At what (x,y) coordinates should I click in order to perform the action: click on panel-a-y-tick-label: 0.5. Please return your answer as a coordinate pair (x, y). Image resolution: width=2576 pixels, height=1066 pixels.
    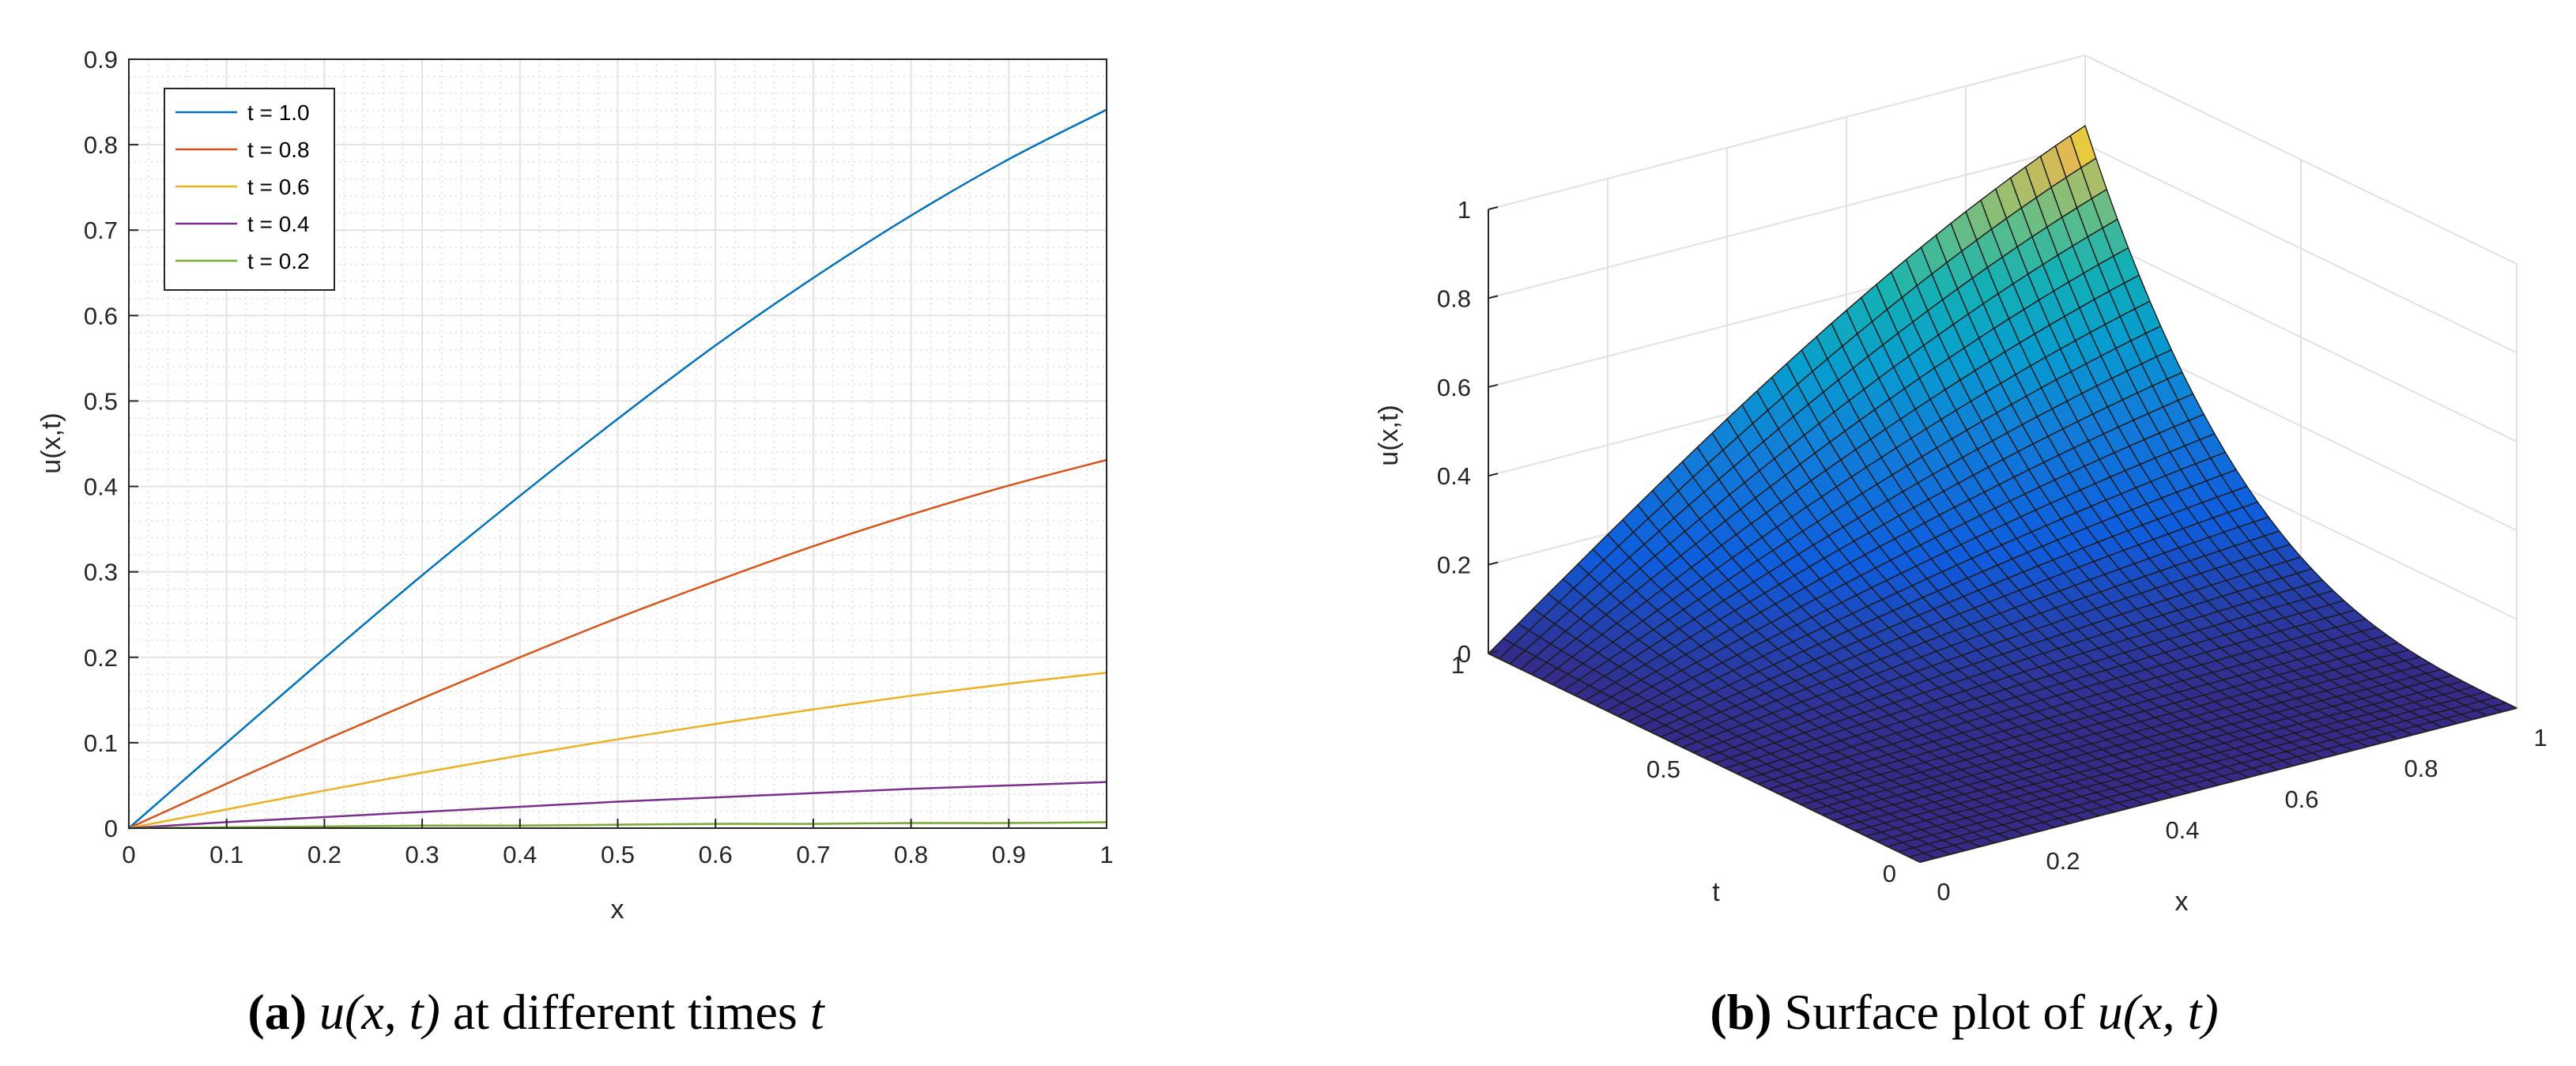
    Looking at the image, I should click on (101, 401).